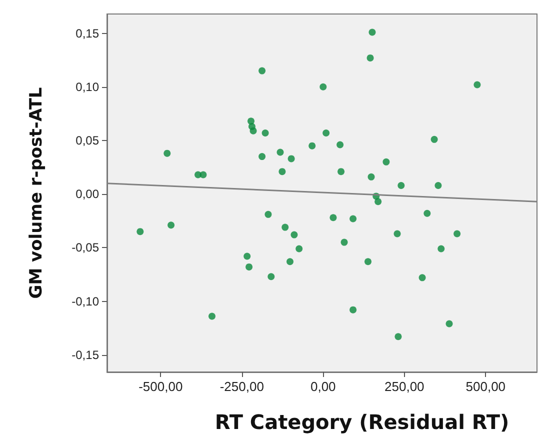 The height and width of the screenshot is (444, 539). What do you see at coordinates (86, 355) in the screenshot?
I see `y-tick-label: -0,15` at bounding box center [86, 355].